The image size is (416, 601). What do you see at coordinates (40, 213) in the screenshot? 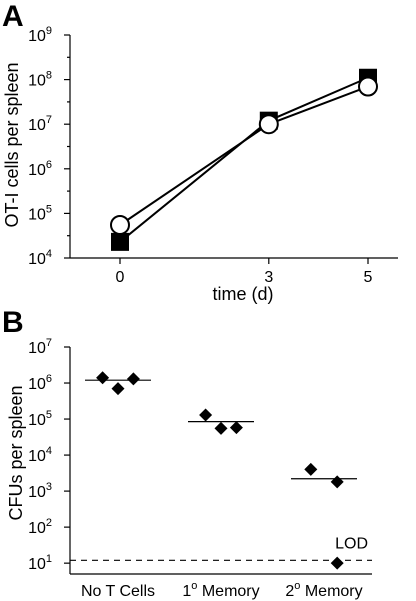
I see `panel-a-y-tick-label: 10⁵` at bounding box center [40, 213].